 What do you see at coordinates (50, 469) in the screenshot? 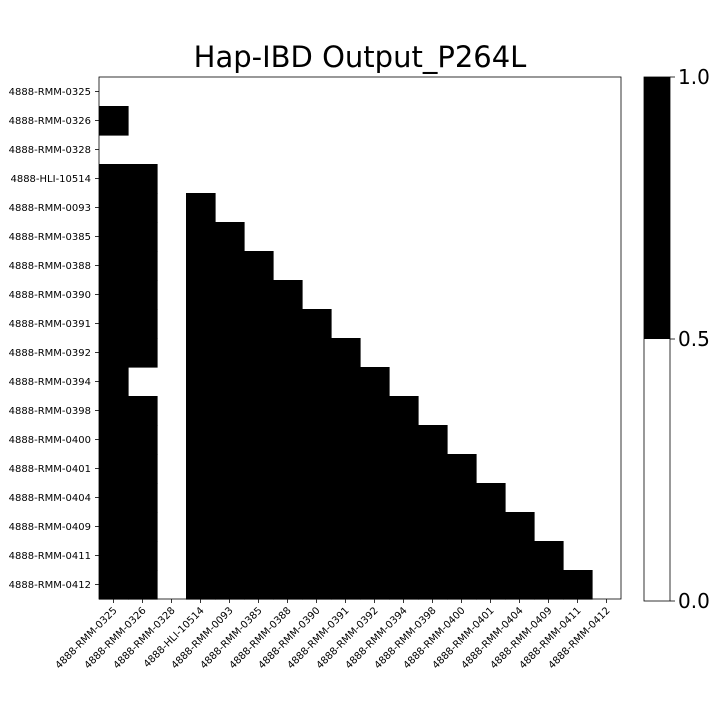
I see `y-tick-label: 4888-RMM-0401` at bounding box center [50, 469].